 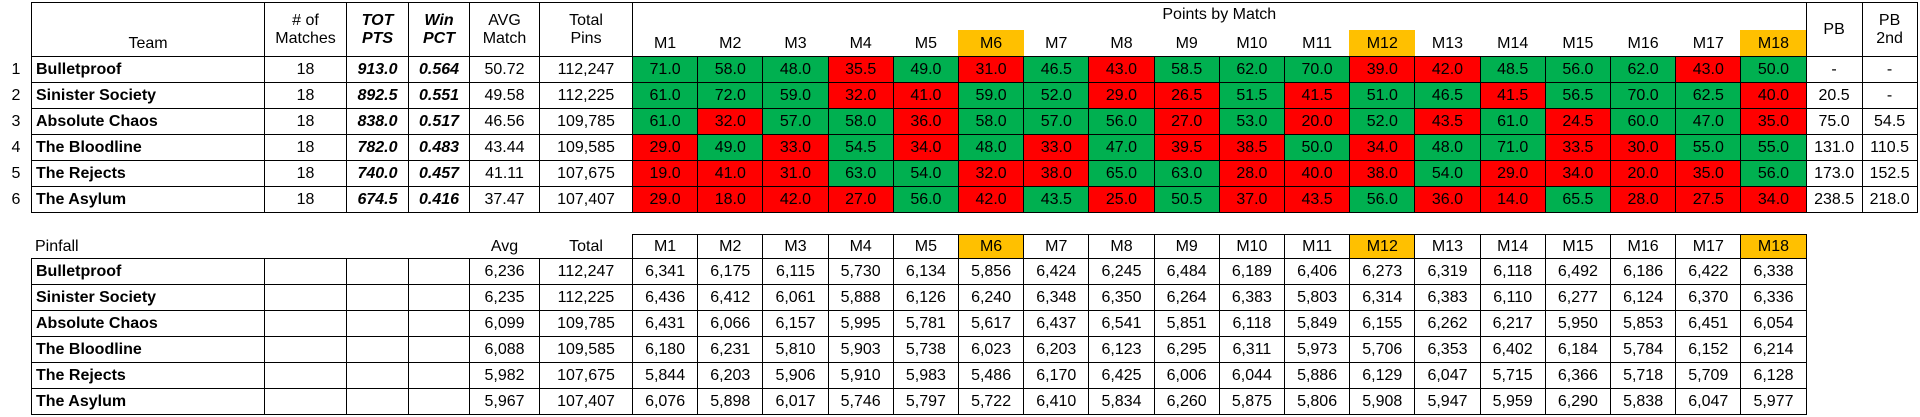 What do you see at coordinates (1382, 69) in the screenshot?
I see `match-points: 39.0` at bounding box center [1382, 69].